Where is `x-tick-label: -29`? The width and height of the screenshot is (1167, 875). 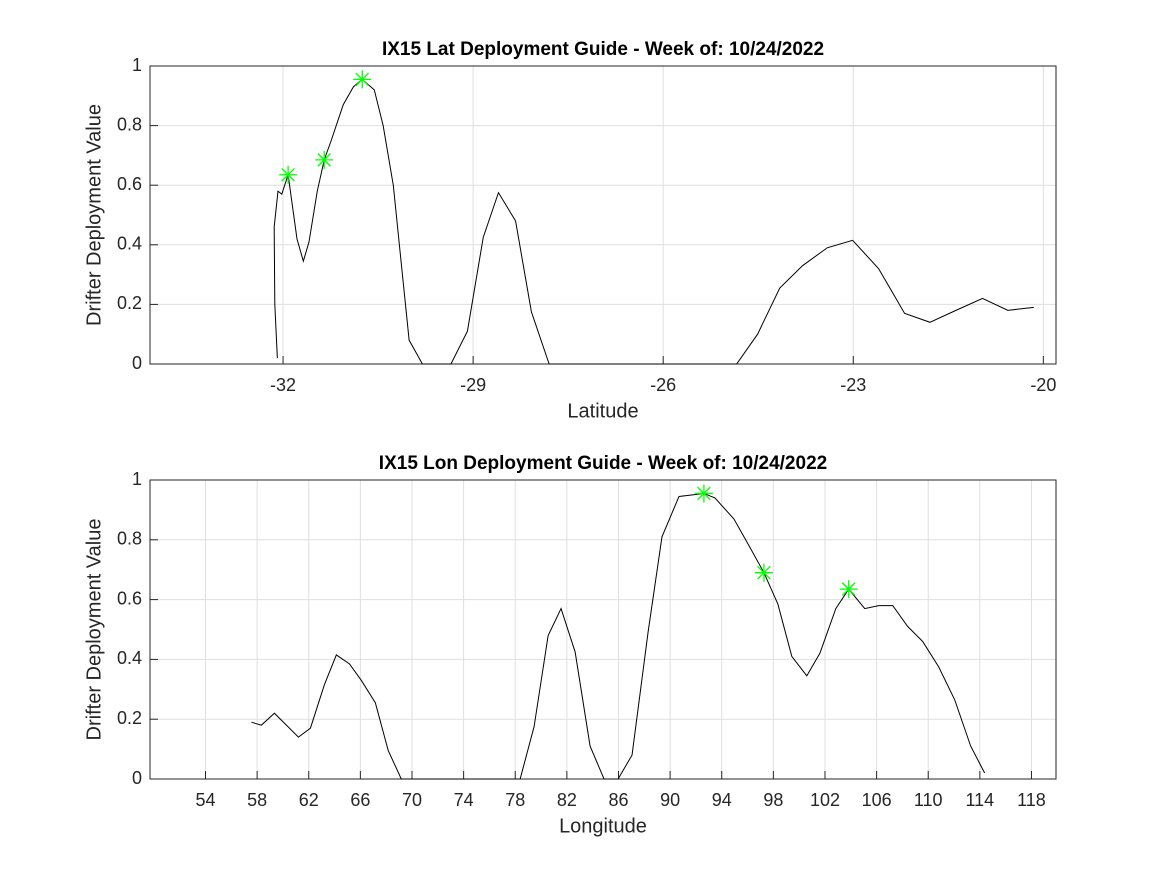
x-tick-label: -29 is located at coordinates (473, 385).